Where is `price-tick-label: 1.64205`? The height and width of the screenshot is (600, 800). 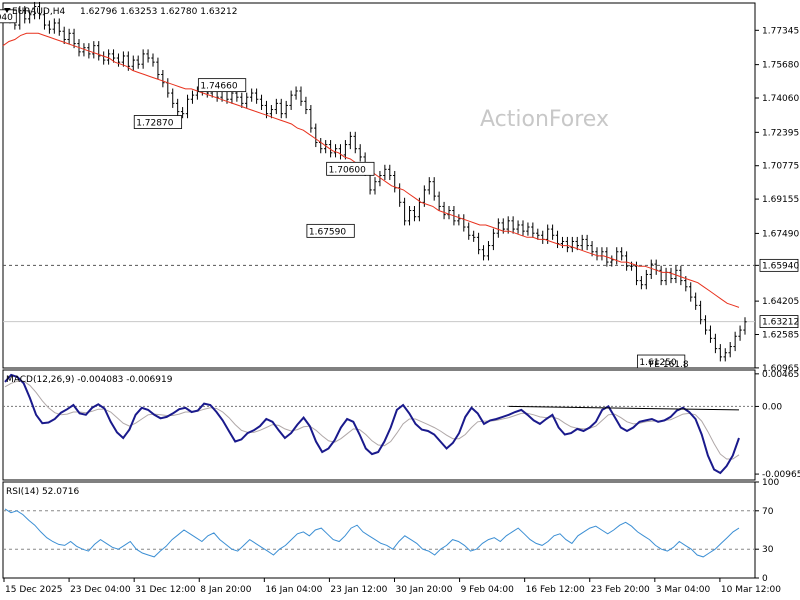 price-tick-label: 1.64205 is located at coordinates (780, 302).